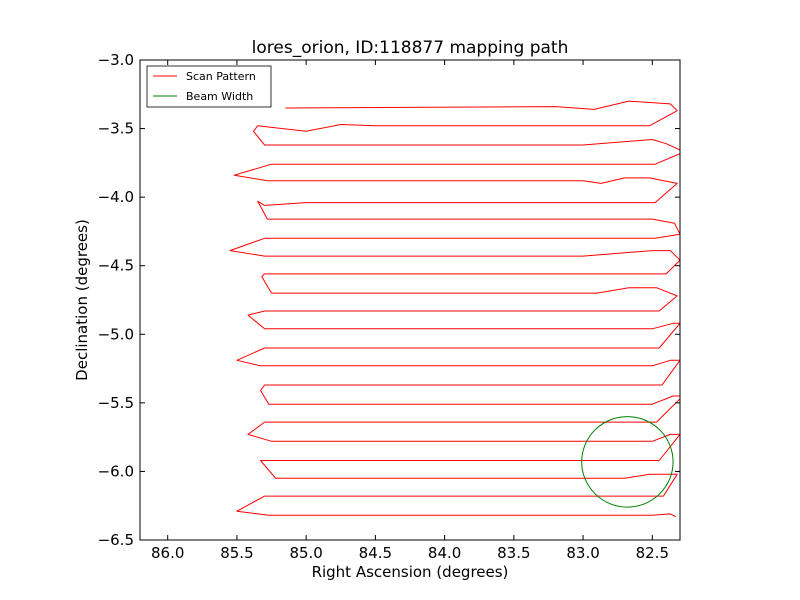 The width and height of the screenshot is (800, 600). I want to click on y-axis-label: Declination (degrees), so click(82, 300).